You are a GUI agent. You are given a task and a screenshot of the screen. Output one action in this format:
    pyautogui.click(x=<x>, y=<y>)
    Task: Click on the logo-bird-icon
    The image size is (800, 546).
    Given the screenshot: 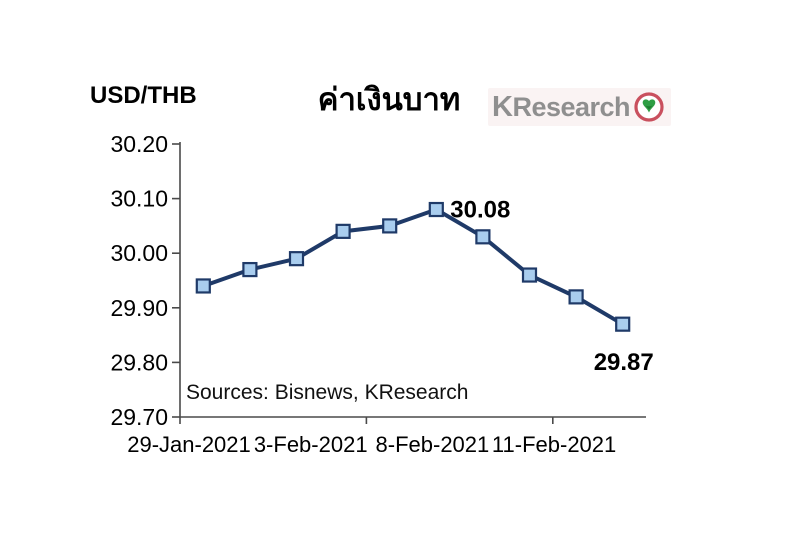 What is the action you would take?
    pyautogui.click(x=649, y=107)
    